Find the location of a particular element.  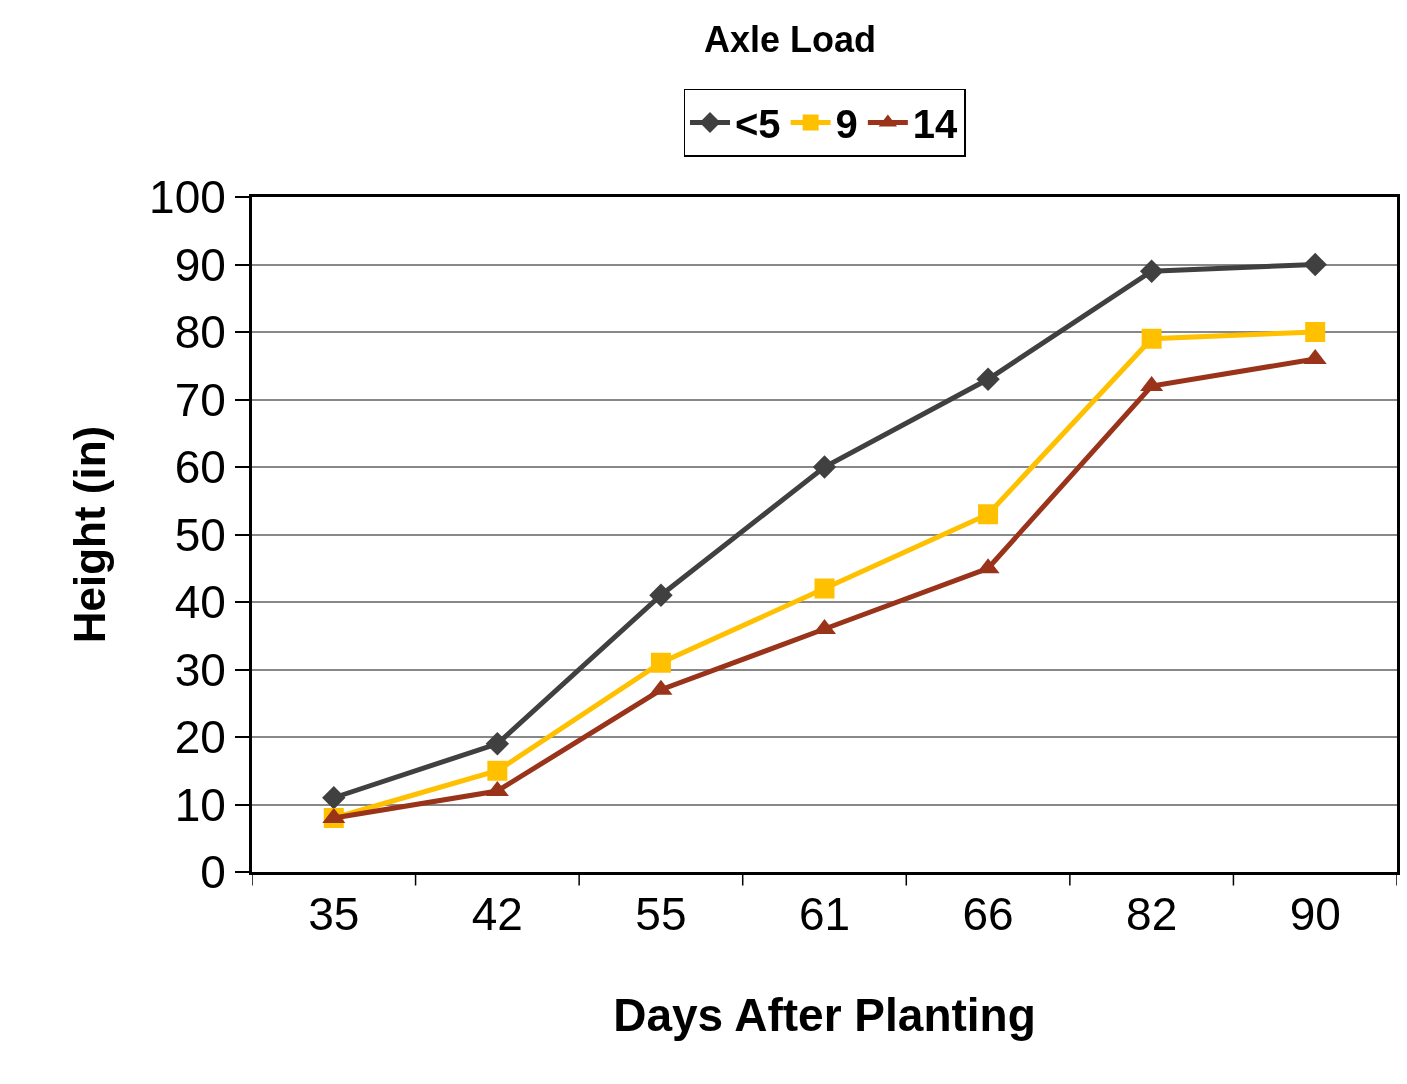

y-tick-label: 90 is located at coordinates (200, 264).